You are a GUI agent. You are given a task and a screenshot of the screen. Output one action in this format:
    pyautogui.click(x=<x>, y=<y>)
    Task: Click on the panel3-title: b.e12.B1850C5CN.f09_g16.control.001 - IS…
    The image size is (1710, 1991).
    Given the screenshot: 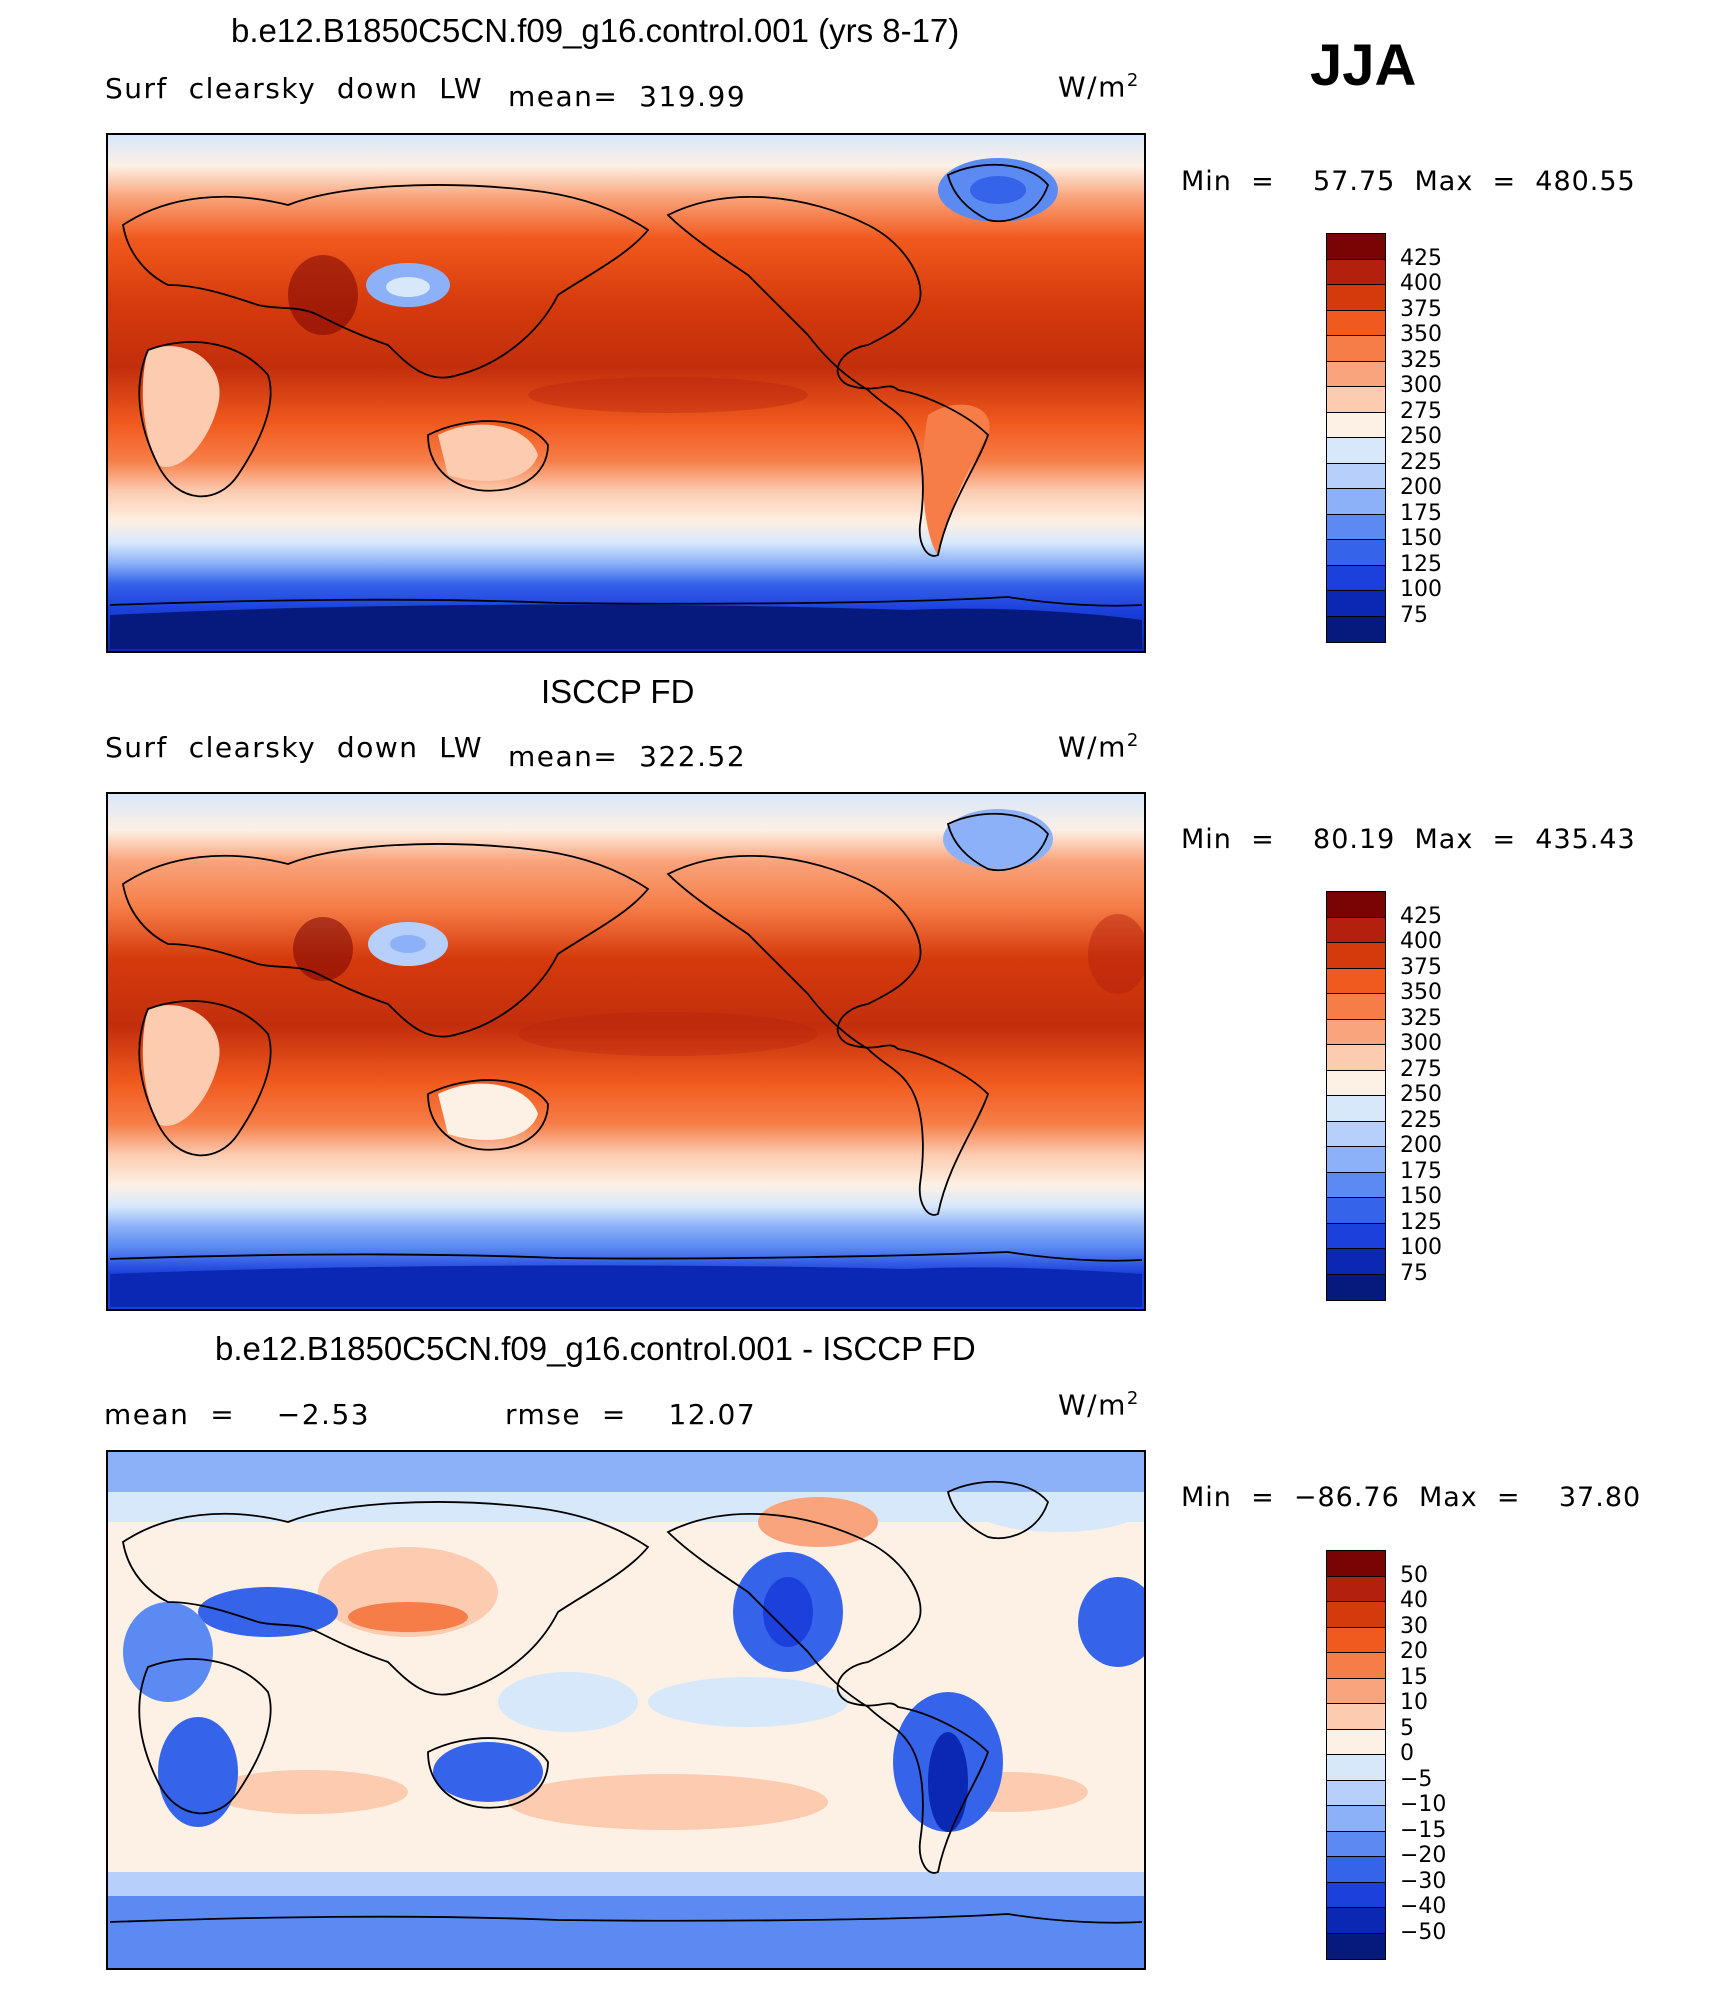 What is the action you would take?
    pyautogui.click(x=595, y=1348)
    